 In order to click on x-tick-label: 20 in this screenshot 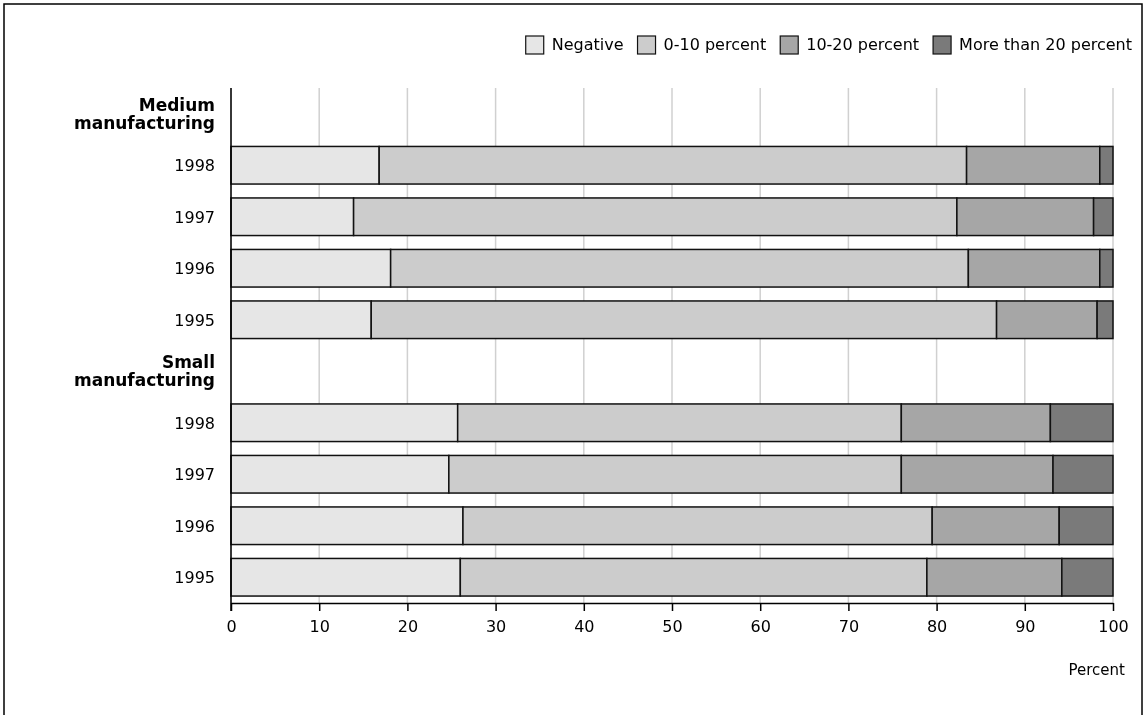, I will do `click(408, 626)`.